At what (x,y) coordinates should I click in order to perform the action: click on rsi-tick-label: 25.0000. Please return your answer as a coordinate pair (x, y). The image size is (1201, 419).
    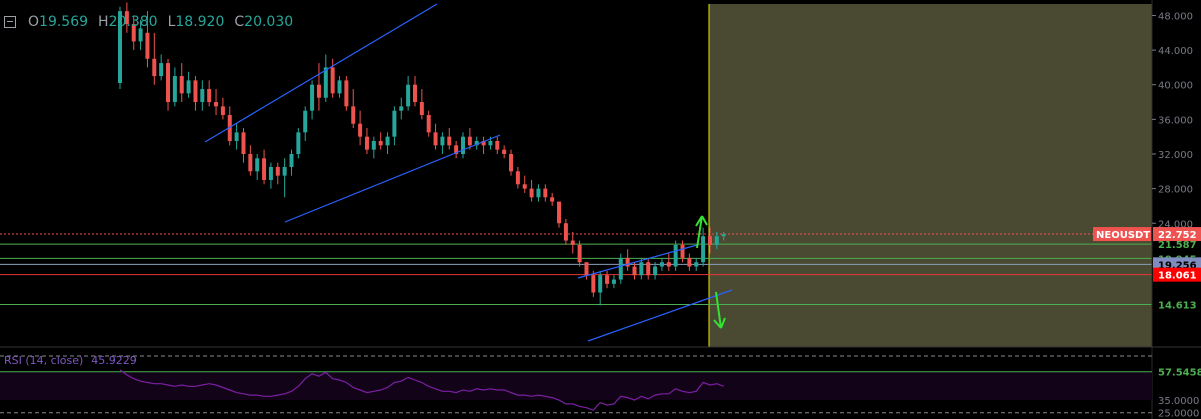
    Looking at the image, I should click on (1178, 414).